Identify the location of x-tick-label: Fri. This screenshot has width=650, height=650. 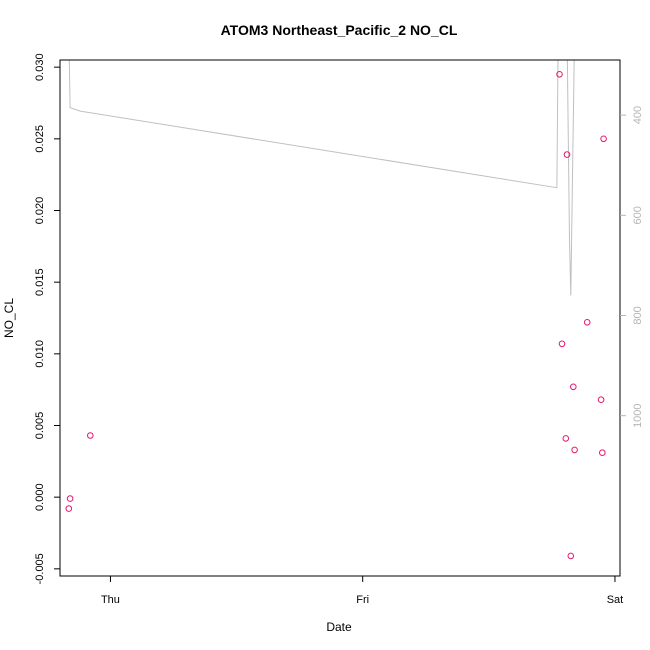
(362, 600).